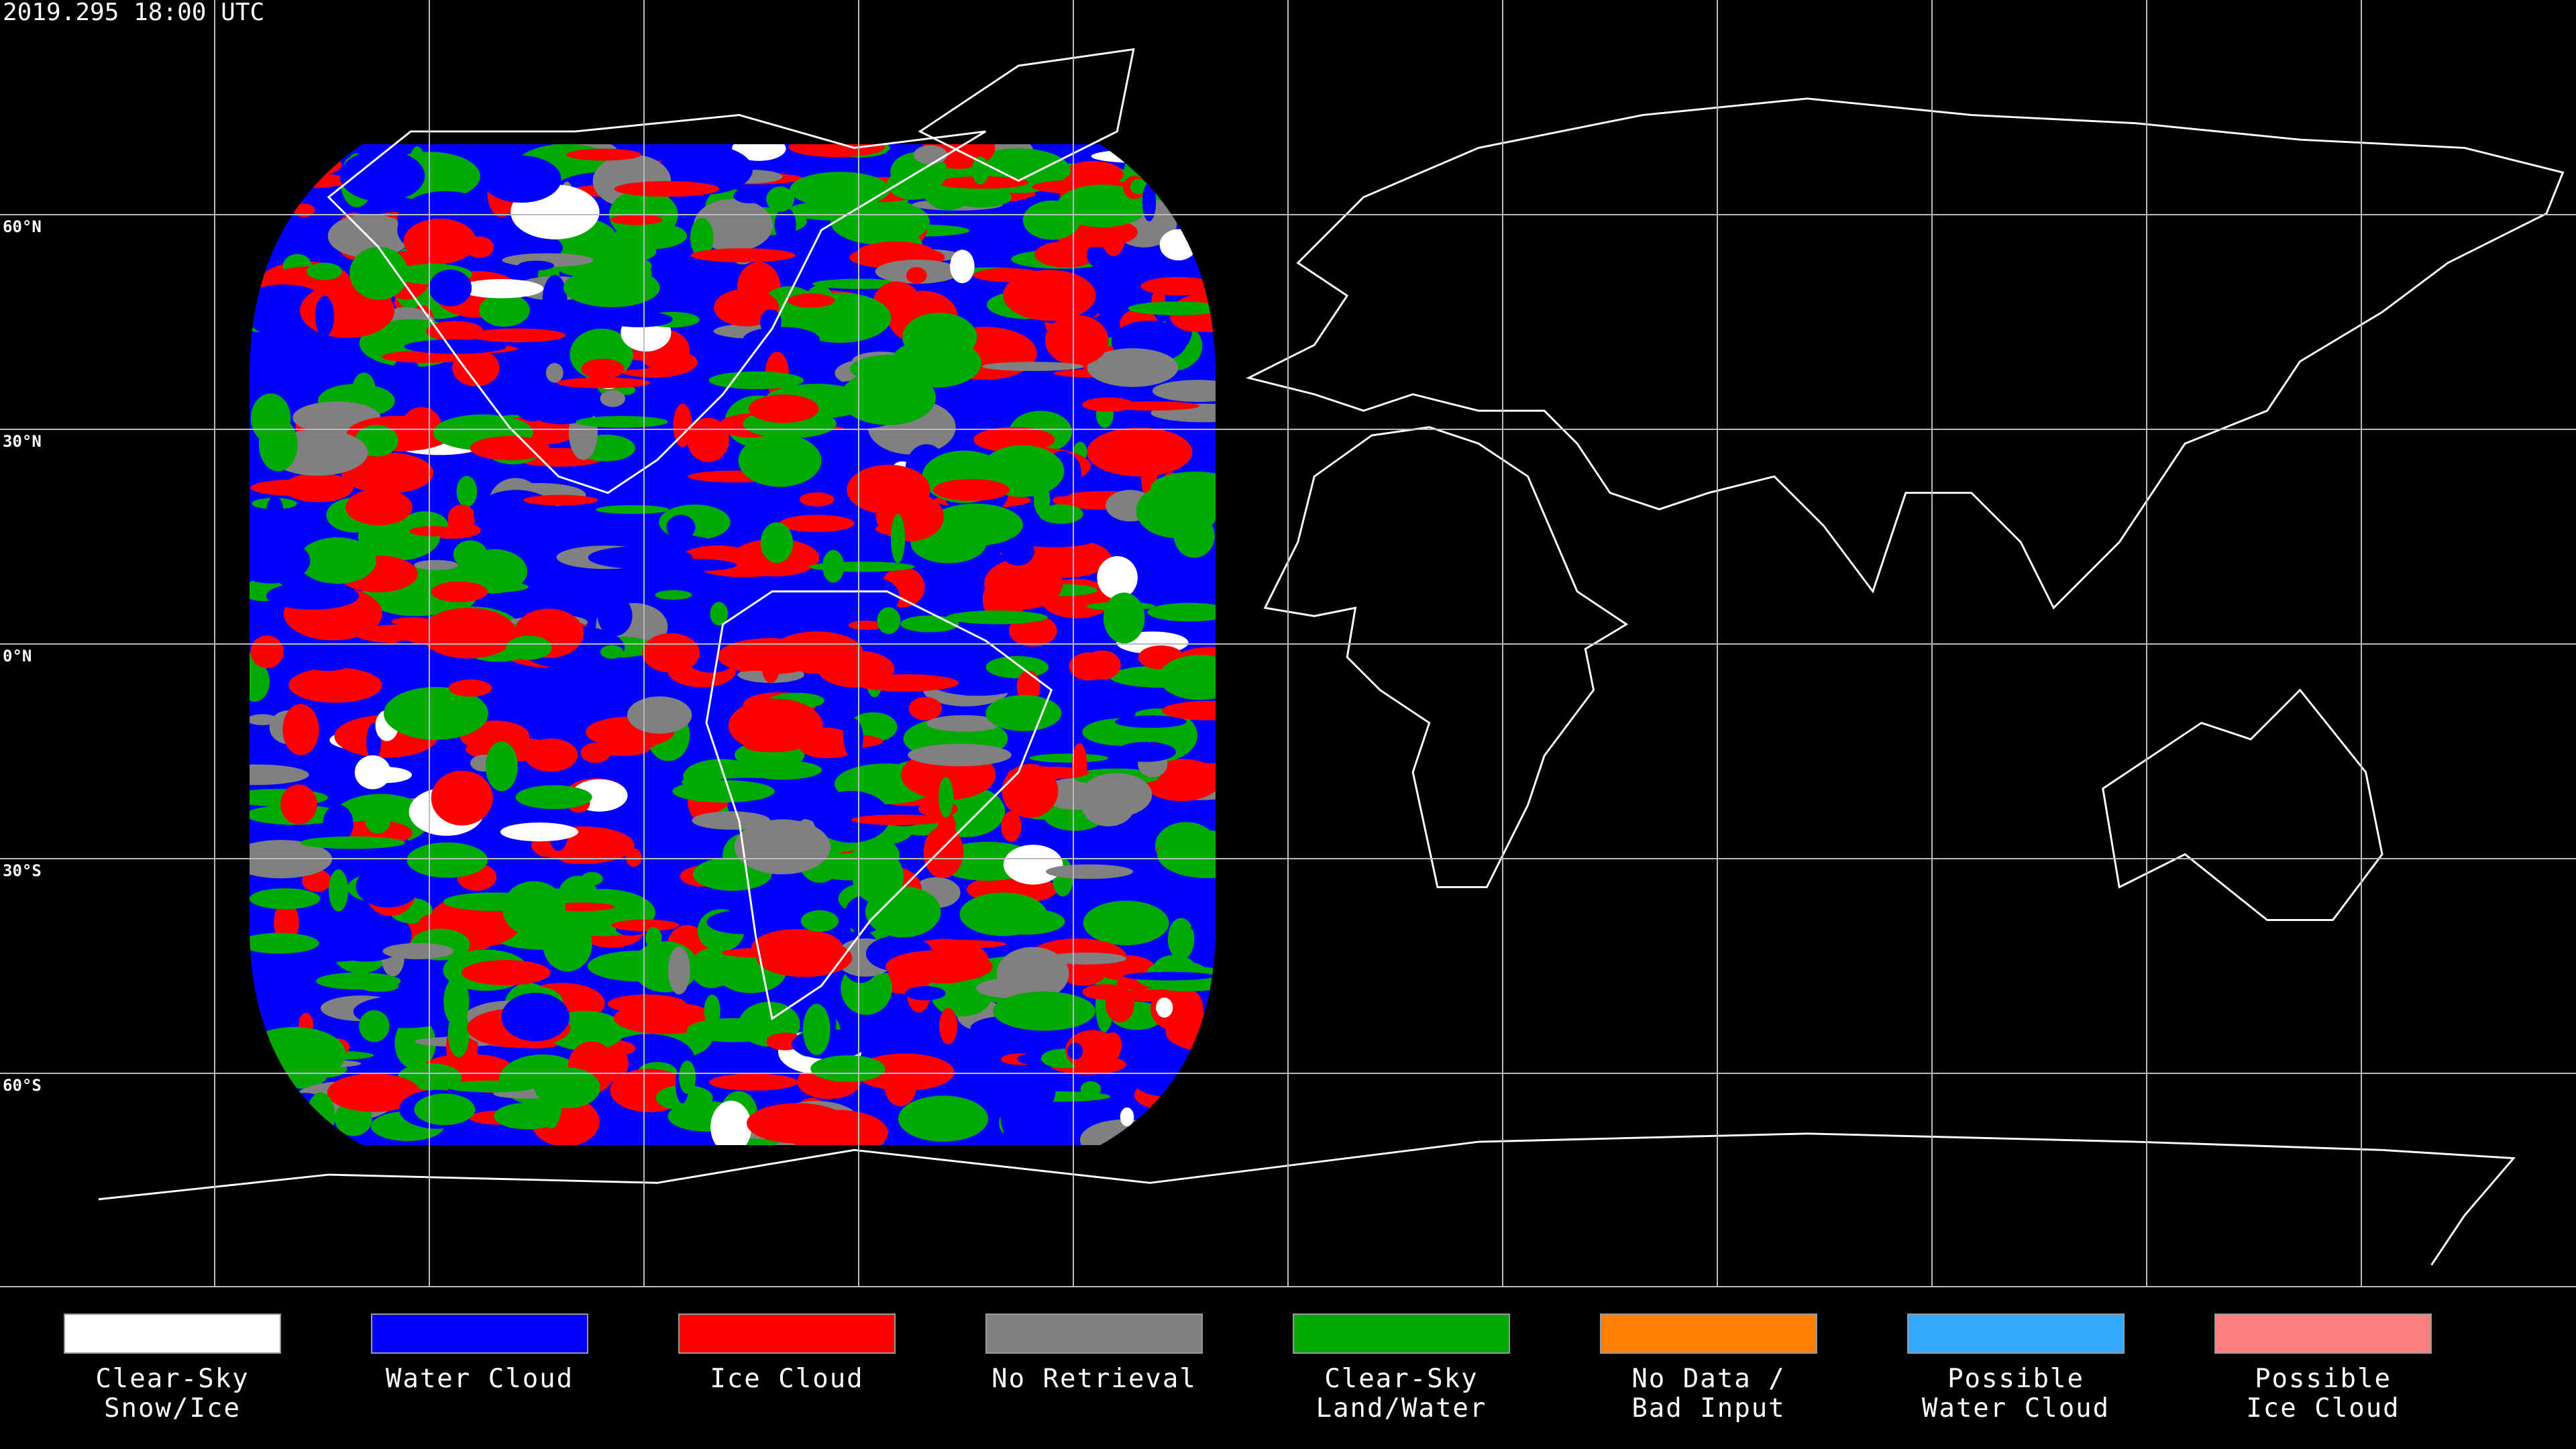  What do you see at coordinates (1094, 1379) in the screenshot?
I see `legend-label: No Retrieval` at bounding box center [1094, 1379].